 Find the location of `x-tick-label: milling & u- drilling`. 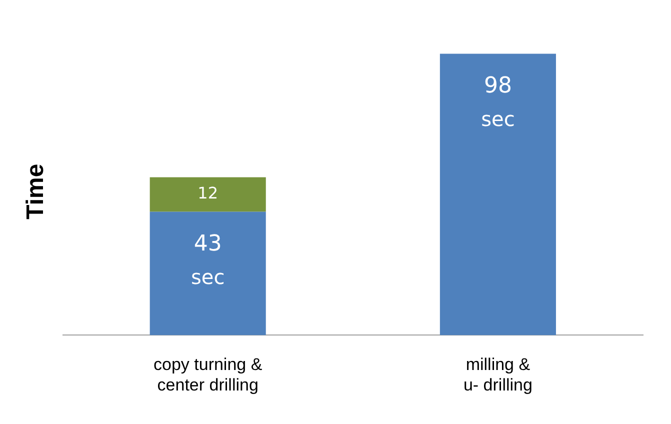

x-tick-label: milling & u- drilling is located at coordinates (497, 374).